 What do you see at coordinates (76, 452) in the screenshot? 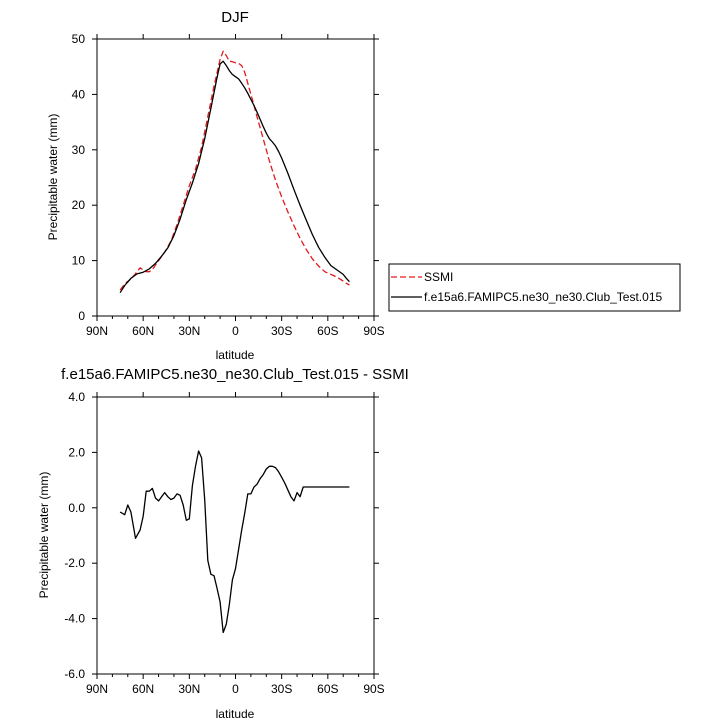
I see `bottom-y-tick-label: 2.0` at bounding box center [76, 452].